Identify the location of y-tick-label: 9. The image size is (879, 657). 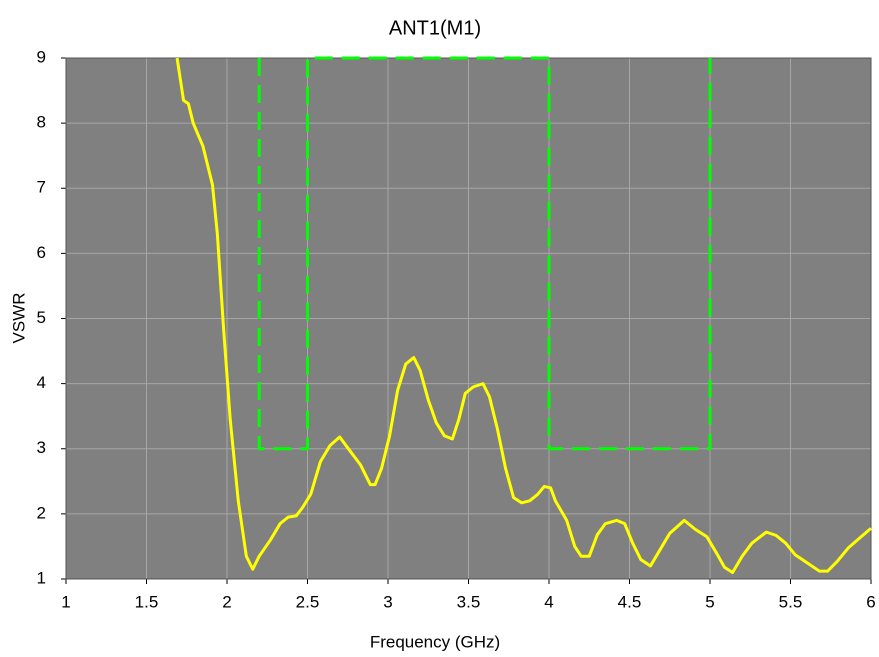
(41, 56).